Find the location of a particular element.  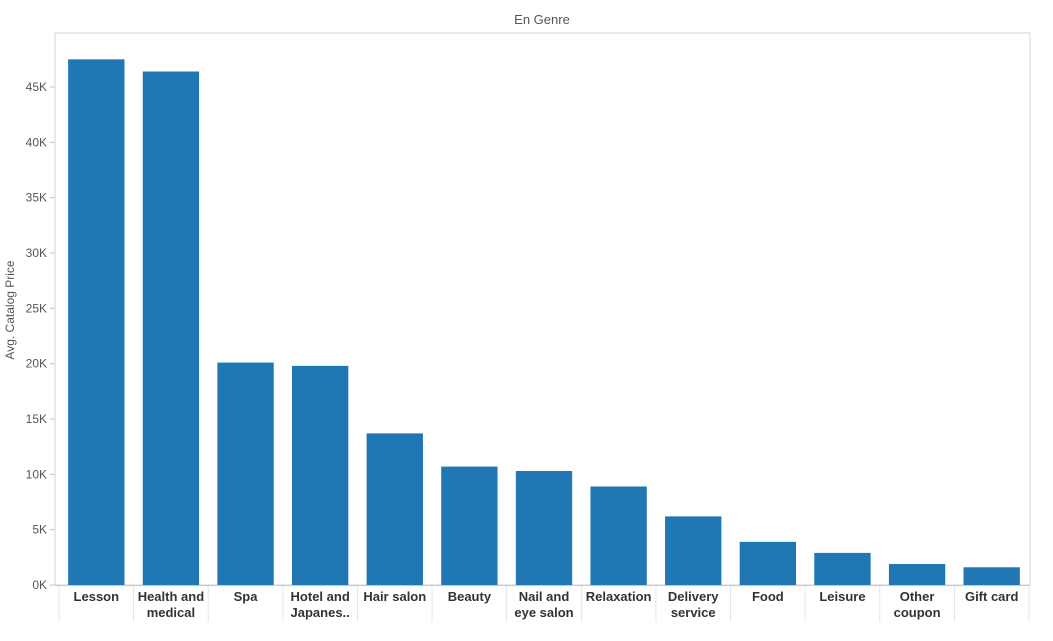

x-tick-label: Nail and eye salon is located at coordinates (543, 604).